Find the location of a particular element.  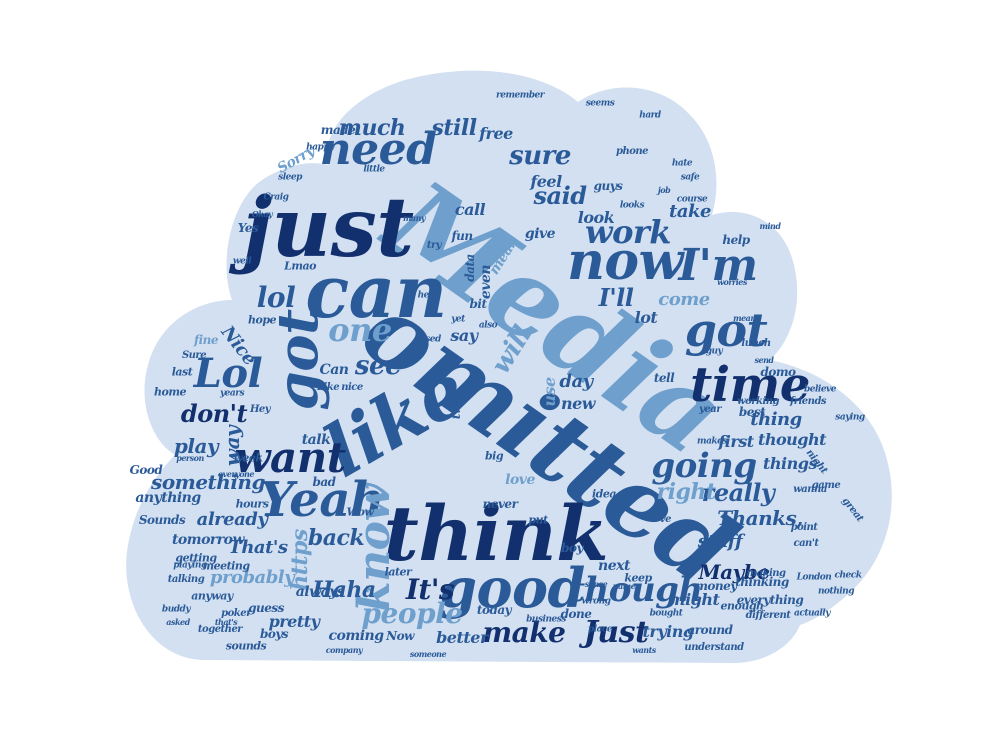

word-hours: hours is located at coordinates (252, 504).